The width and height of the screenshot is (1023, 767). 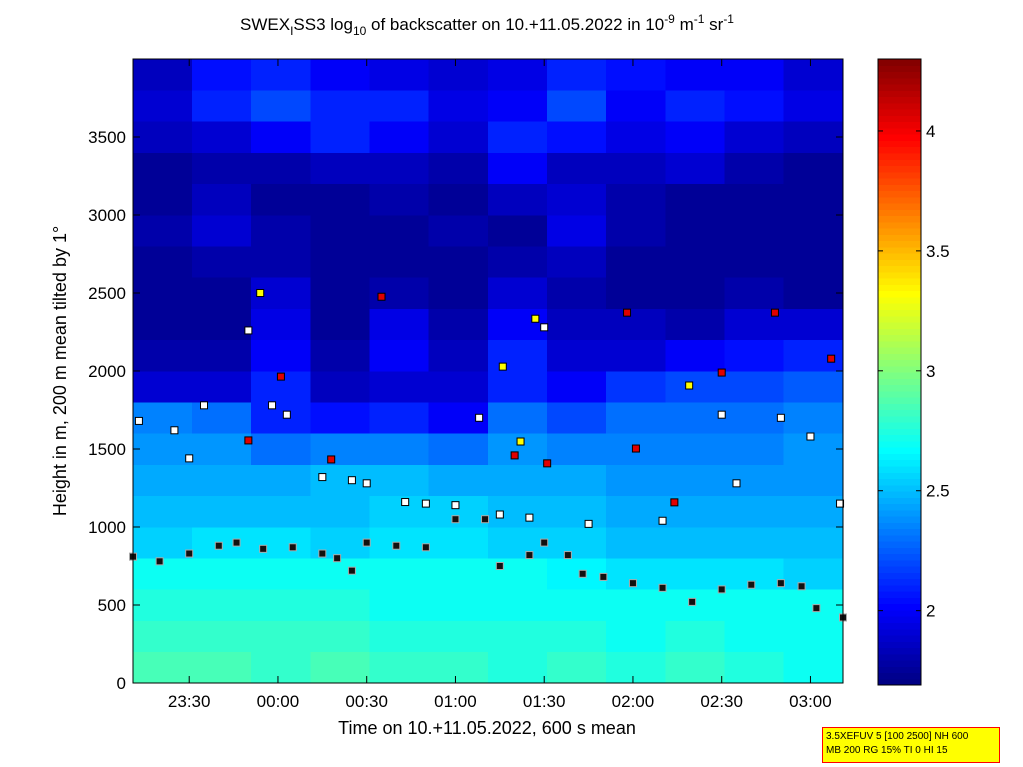 What do you see at coordinates (699, 19) in the screenshot?
I see `title-part: -1` at bounding box center [699, 19].